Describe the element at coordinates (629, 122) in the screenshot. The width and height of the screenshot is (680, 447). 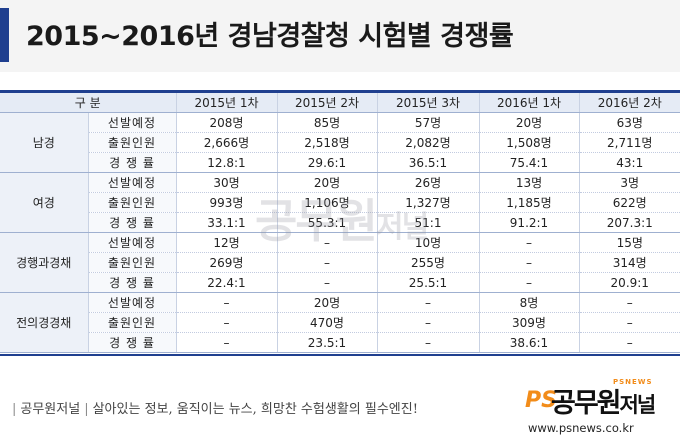
I see `table-cell: 63명` at that location.